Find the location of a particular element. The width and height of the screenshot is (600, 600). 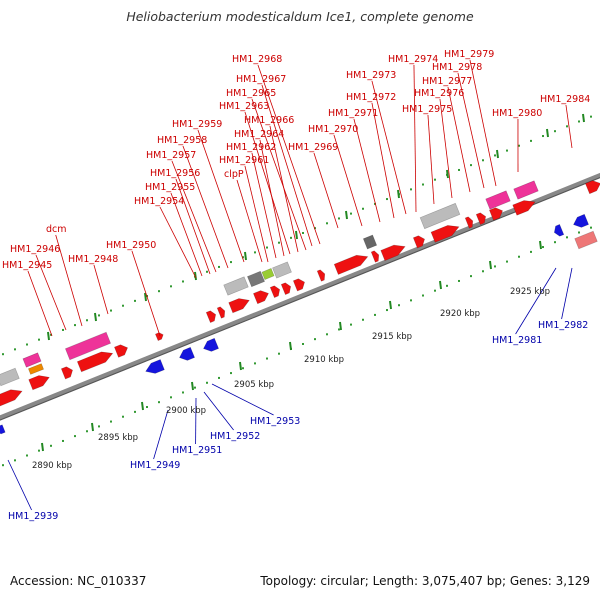

forward-gene-label: dcm is located at coordinates (56, 229).